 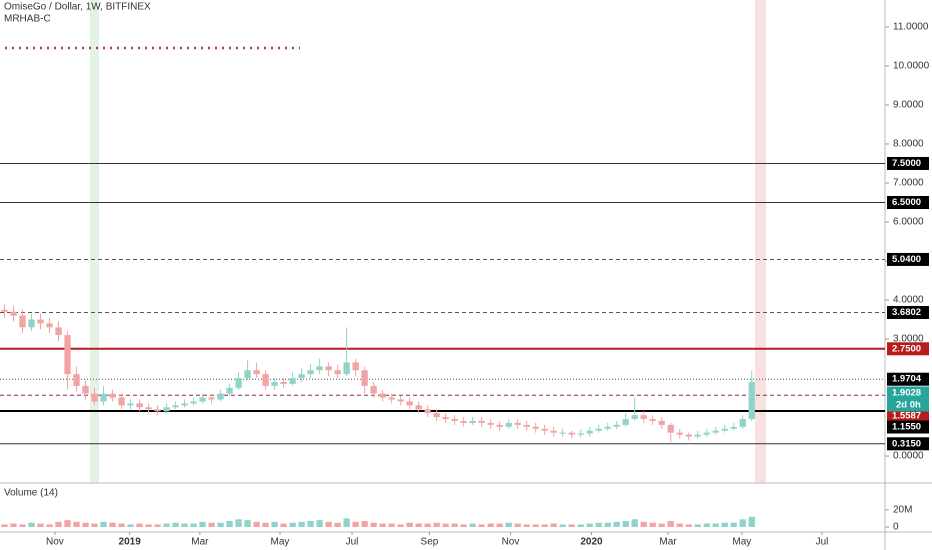 What do you see at coordinates (908, 105) in the screenshot?
I see `y-tick-label: 9.0000` at bounding box center [908, 105].